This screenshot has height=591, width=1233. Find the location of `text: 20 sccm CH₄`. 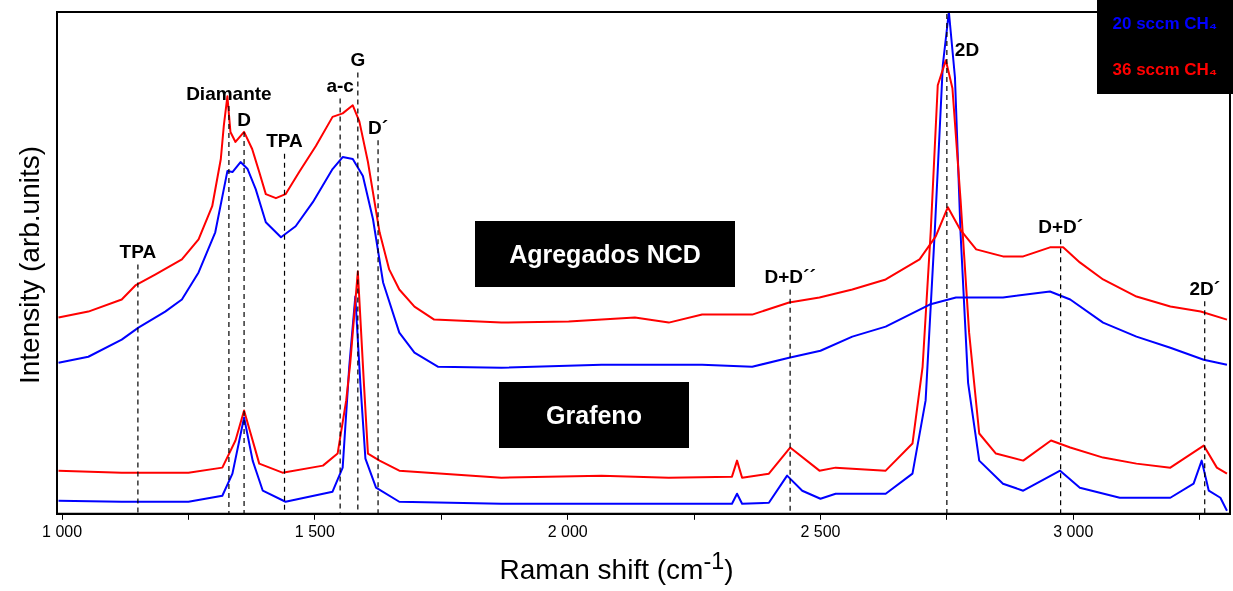

text: 20 sccm CH₄ is located at coordinates (1164, 24).